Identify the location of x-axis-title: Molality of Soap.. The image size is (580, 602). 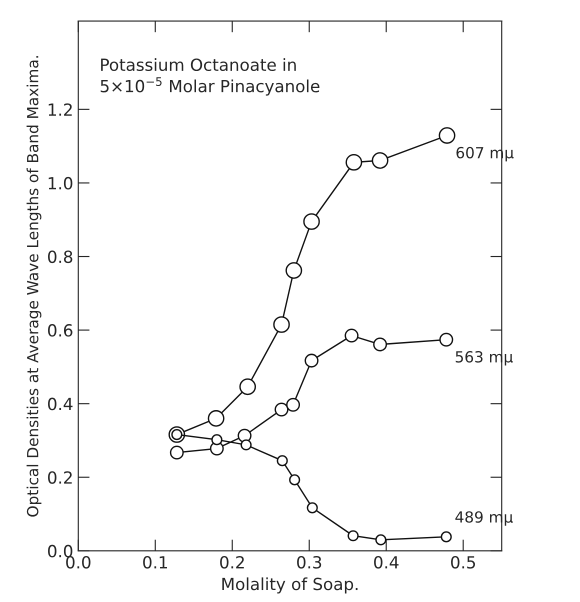
(290, 585).